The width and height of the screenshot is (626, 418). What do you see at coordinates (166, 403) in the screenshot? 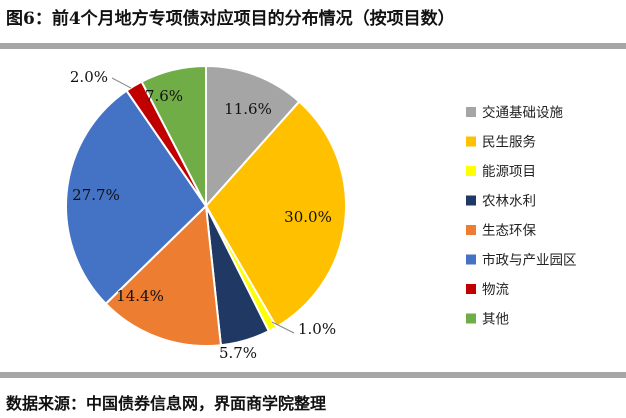
I see `data-source-note: 数据来源：中国债券信息网，界面商学院整理` at bounding box center [166, 403].